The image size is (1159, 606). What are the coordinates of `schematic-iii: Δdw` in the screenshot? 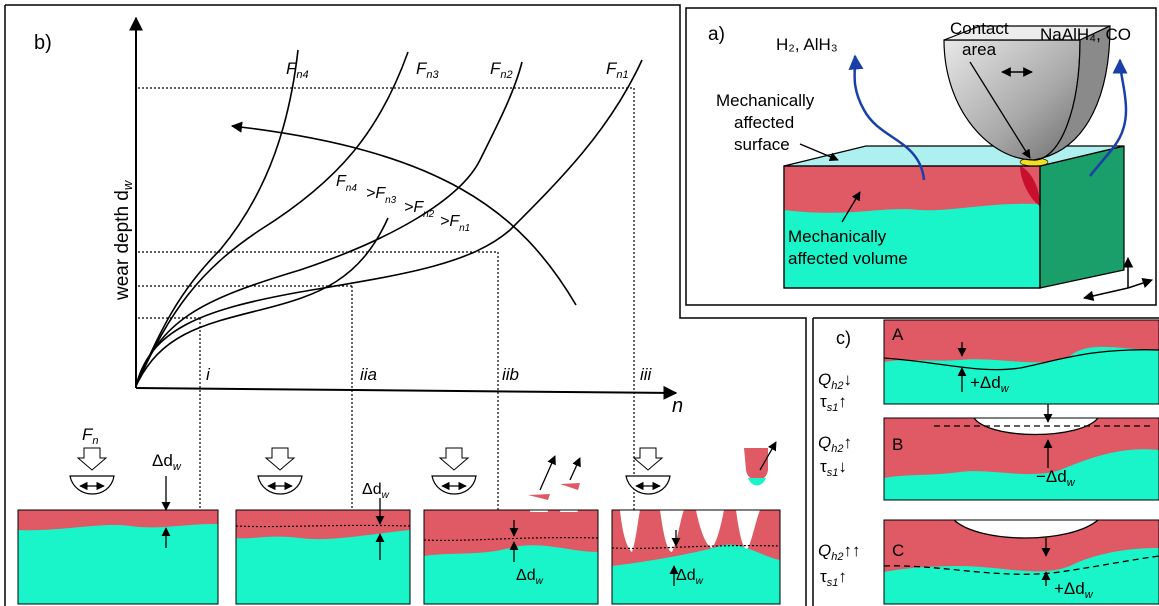 It's located at (696, 523).